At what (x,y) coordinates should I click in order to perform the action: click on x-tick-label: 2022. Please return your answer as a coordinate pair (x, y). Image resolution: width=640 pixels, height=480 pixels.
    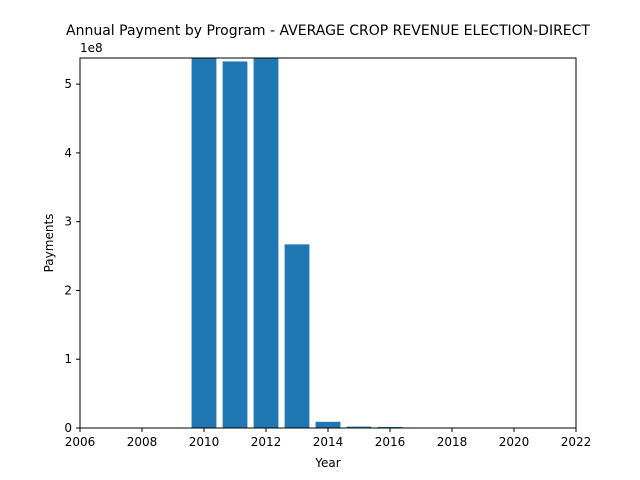
    Looking at the image, I should click on (576, 442).